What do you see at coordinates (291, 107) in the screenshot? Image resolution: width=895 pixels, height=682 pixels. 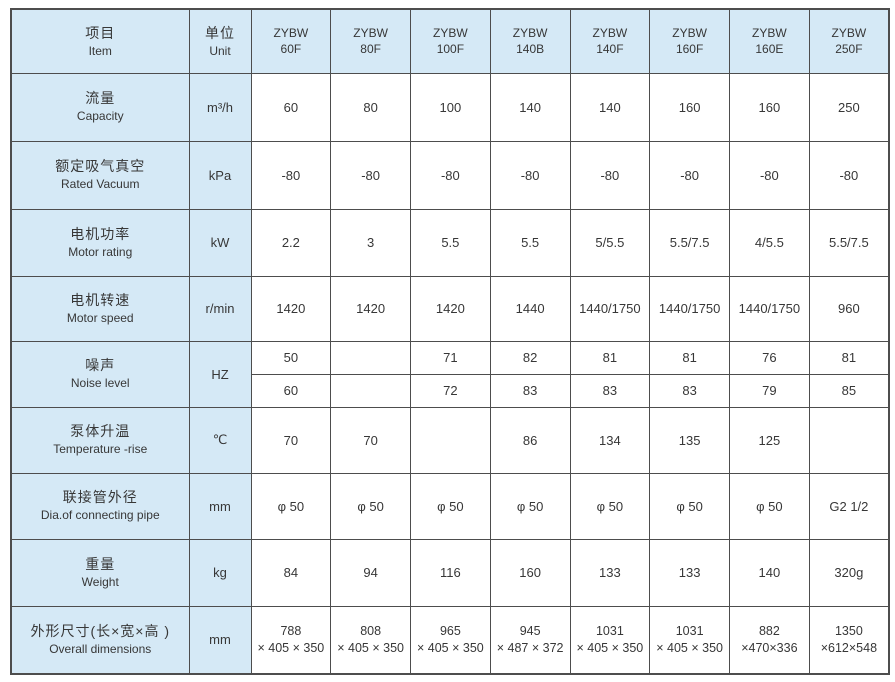 I see `value-cell: 60` at bounding box center [291, 107].